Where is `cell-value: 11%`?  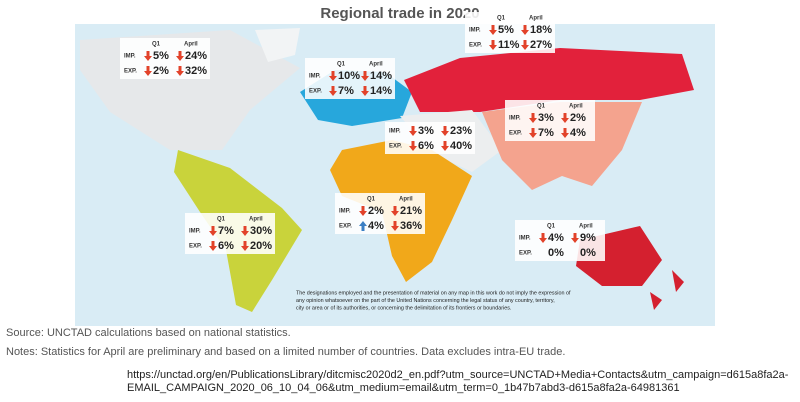
cell-value: 11% is located at coordinates (509, 45).